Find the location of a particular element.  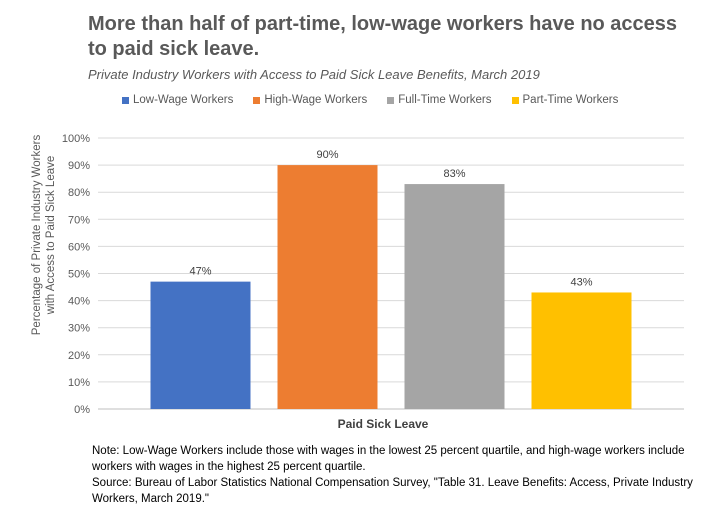

legend-label-full-time: Full-Time Workers is located at coordinates (445, 100).